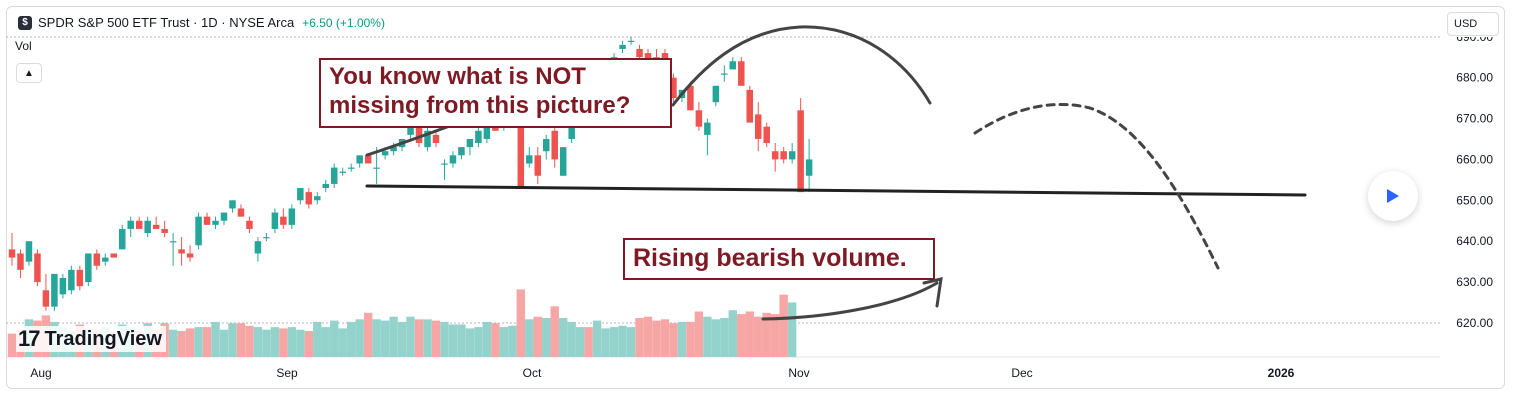 The height and width of the screenshot is (403, 1513). I want to click on projected-path-dotted, so click(1096, 186).